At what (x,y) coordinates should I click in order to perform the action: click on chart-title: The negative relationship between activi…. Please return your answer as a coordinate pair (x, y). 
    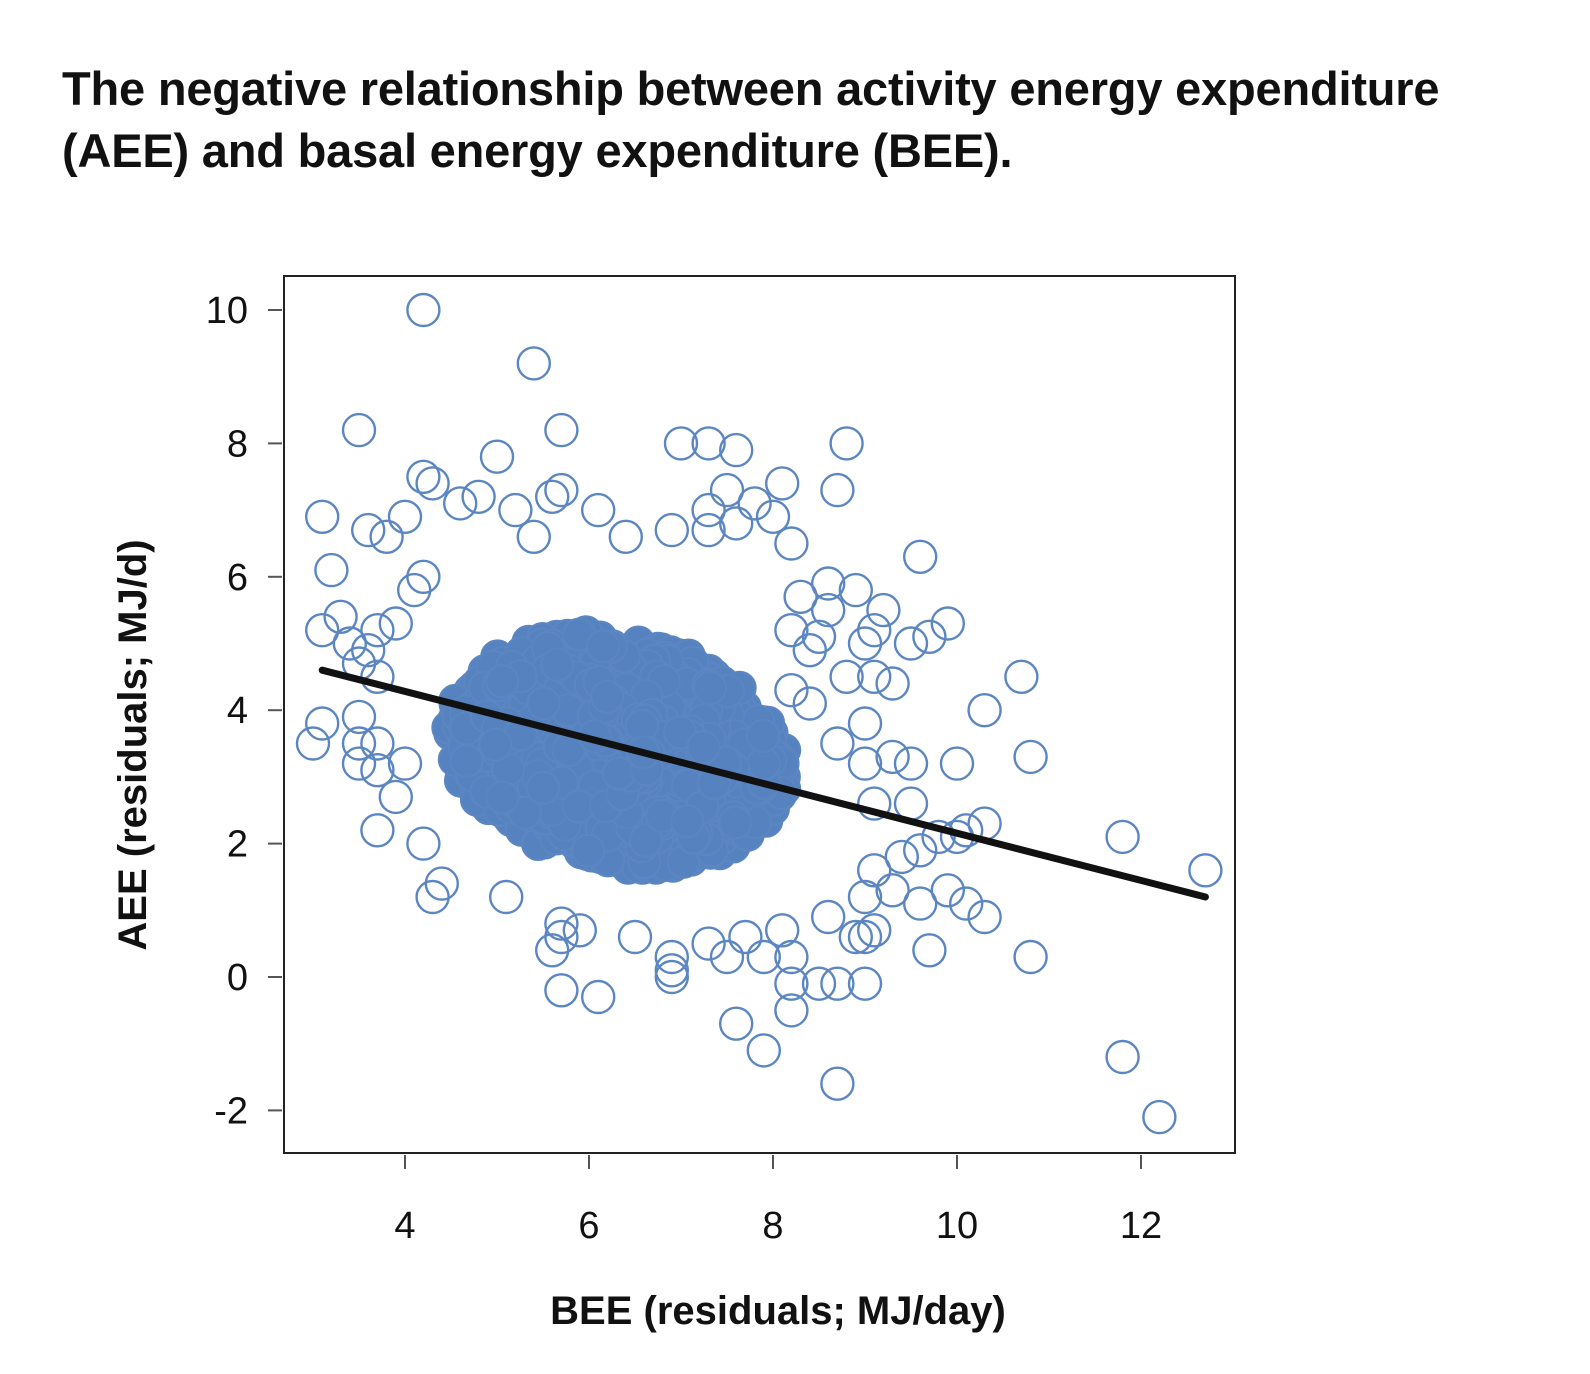
    Looking at the image, I should click on (807, 120).